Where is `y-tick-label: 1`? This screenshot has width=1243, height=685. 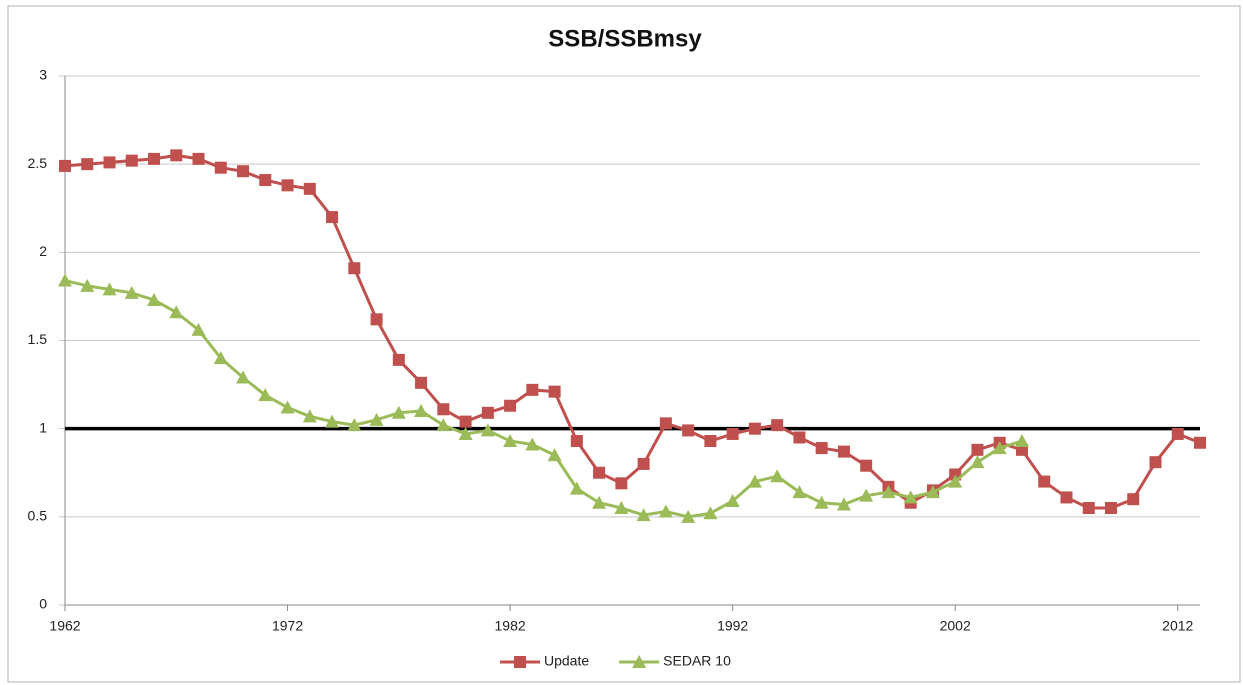 y-tick-label: 1 is located at coordinates (43, 427).